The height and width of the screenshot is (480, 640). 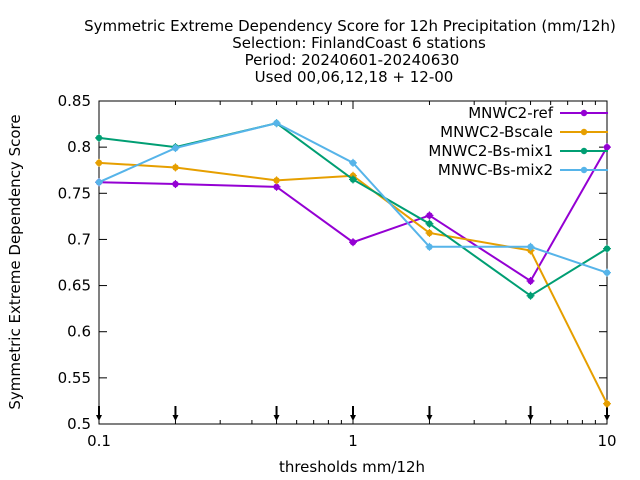 I want to click on x-tick-label: 0.1, so click(x=99, y=441).